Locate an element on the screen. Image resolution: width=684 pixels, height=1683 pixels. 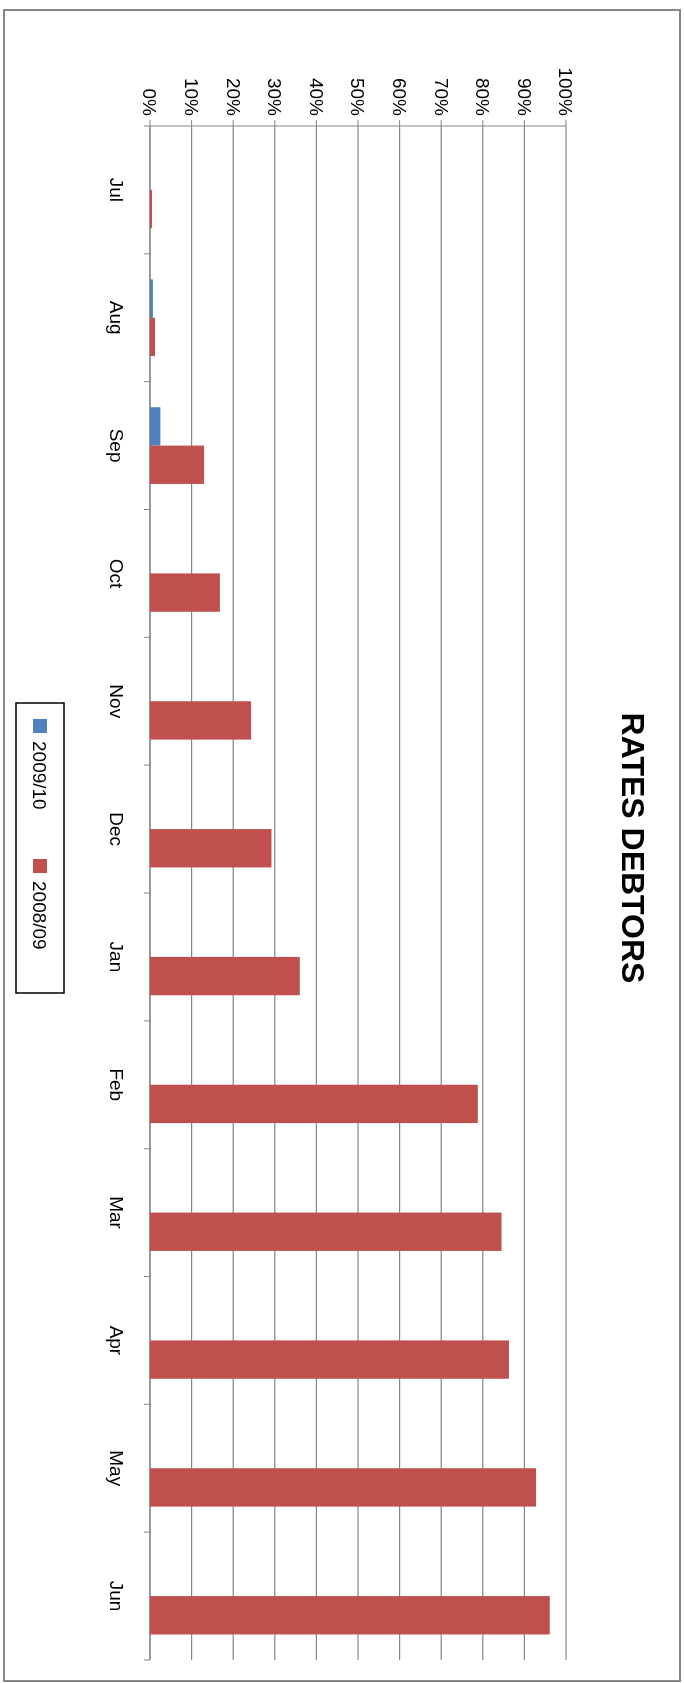
y-tick-label: Sep is located at coordinates (116, 445).